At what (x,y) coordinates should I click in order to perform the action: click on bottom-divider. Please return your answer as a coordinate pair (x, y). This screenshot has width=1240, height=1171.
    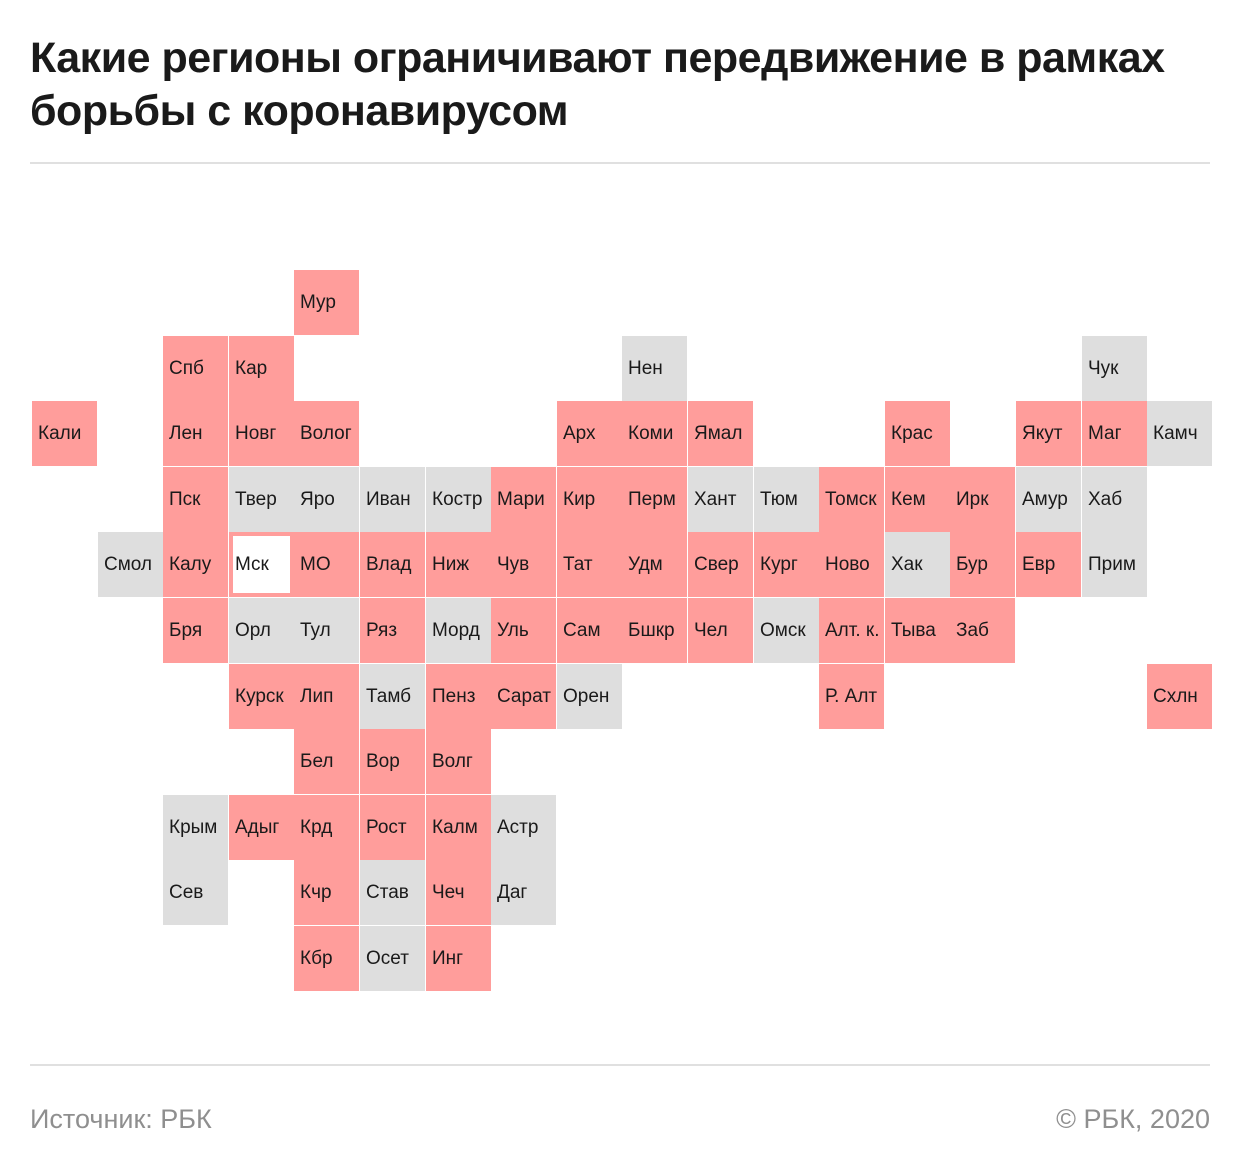
    Looking at the image, I should click on (620, 1065).